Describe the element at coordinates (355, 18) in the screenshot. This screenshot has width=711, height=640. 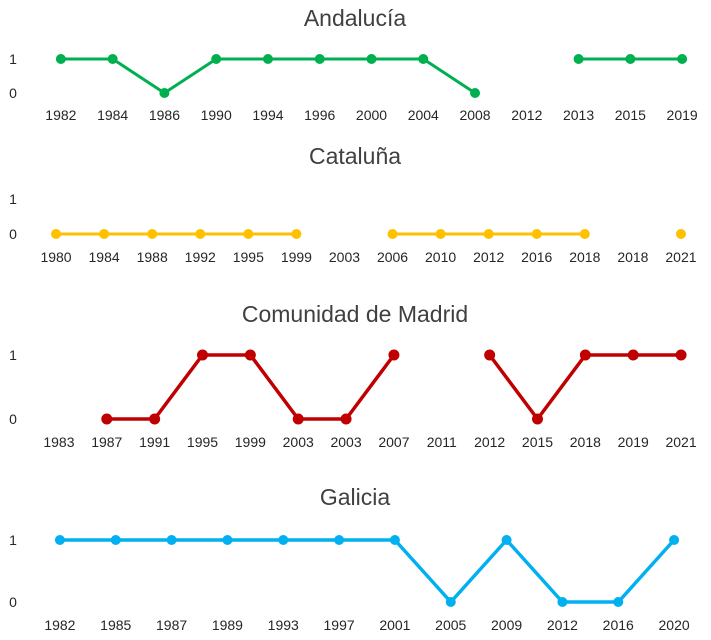
I see `chart-title: Andalucía` at that location.